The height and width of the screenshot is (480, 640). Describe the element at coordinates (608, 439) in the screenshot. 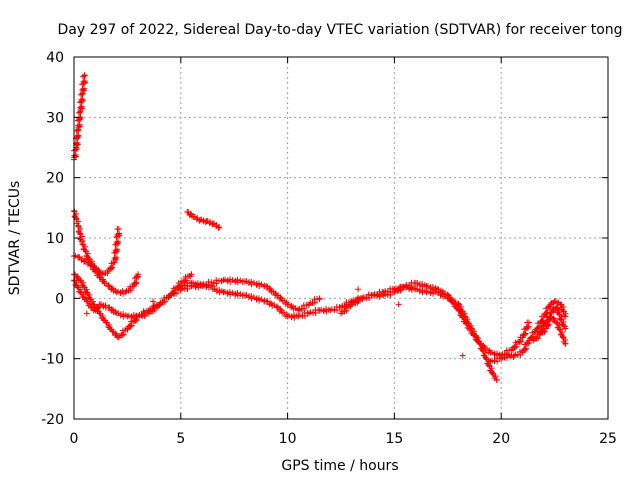

I see `x-tick-label: 25` at that location.